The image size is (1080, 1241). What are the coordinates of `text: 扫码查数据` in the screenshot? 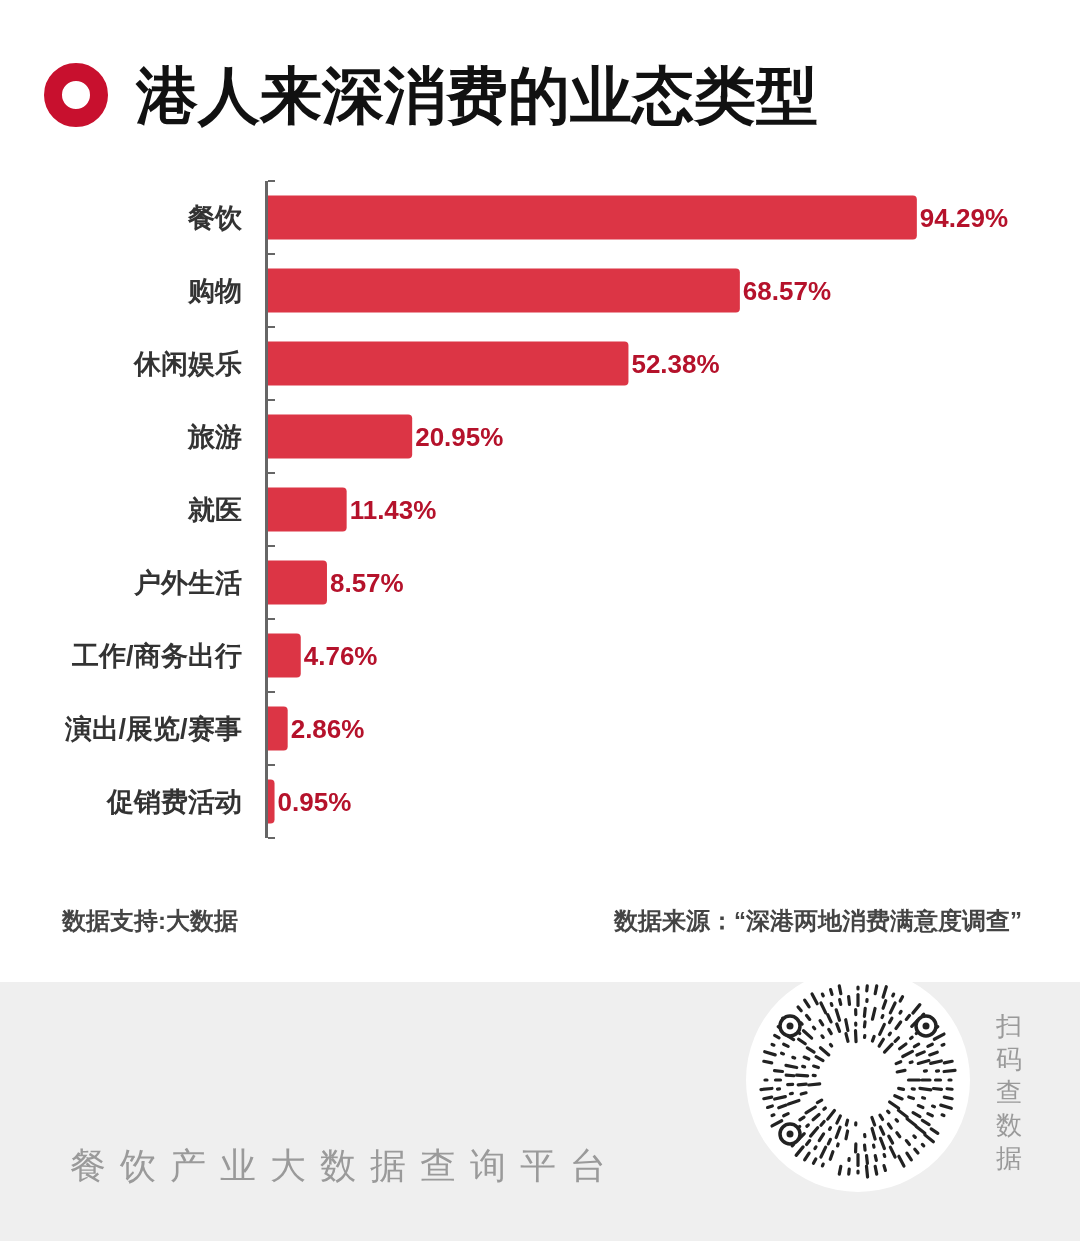 It's located at (1009, 1092).